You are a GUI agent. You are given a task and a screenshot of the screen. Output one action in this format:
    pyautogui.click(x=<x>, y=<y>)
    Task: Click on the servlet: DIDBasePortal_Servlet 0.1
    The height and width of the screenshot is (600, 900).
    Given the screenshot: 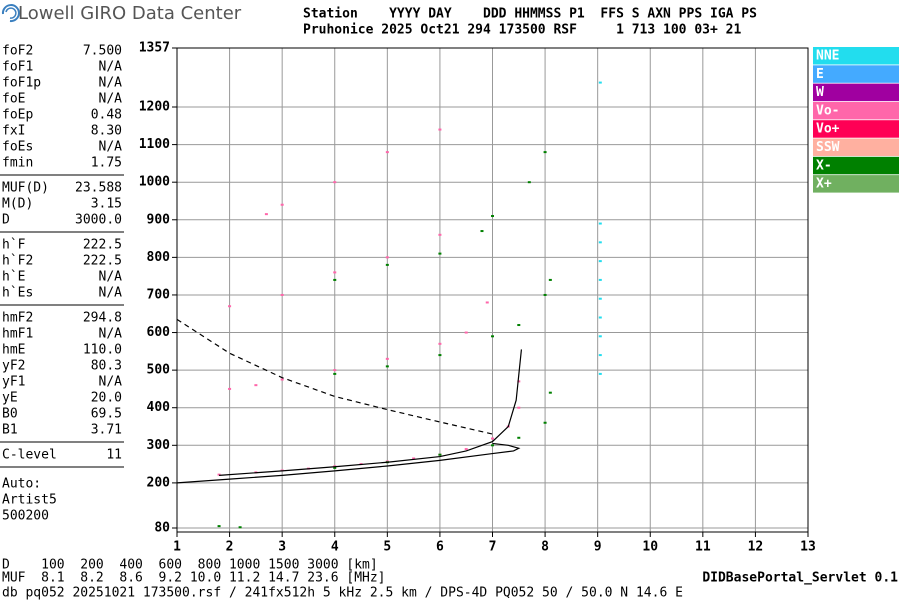 What is the action you would take?
    pyautogui.click(x=800, y=578)
    